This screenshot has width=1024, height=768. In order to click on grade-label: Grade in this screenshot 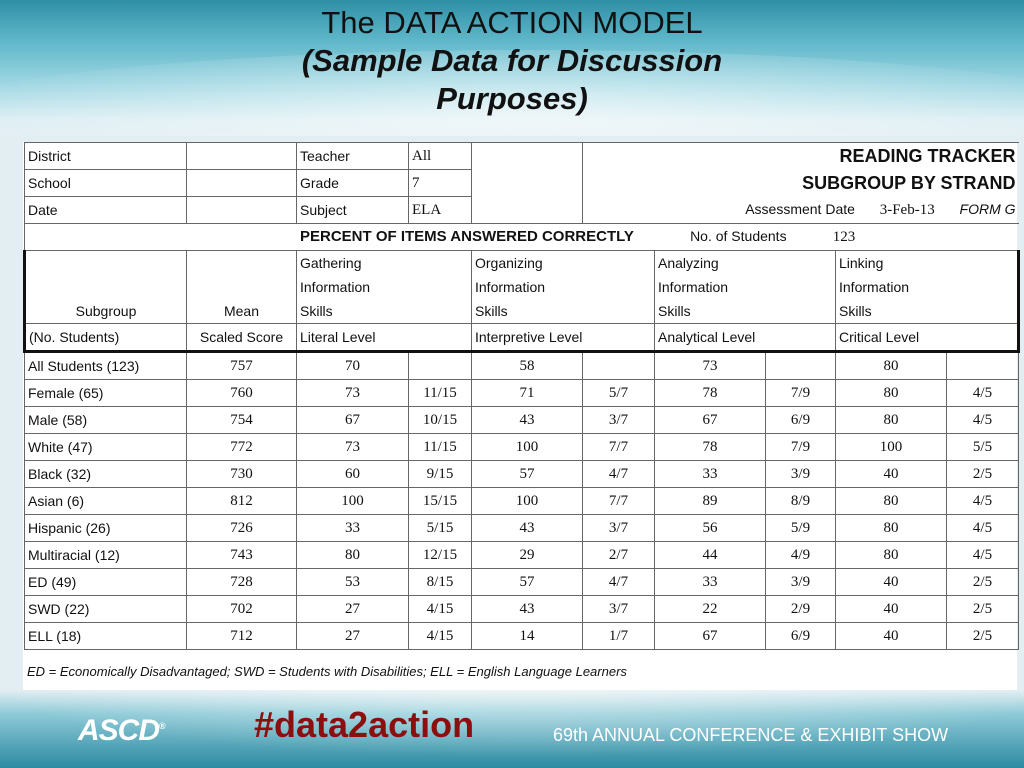, I will do `click(352, 183)`.